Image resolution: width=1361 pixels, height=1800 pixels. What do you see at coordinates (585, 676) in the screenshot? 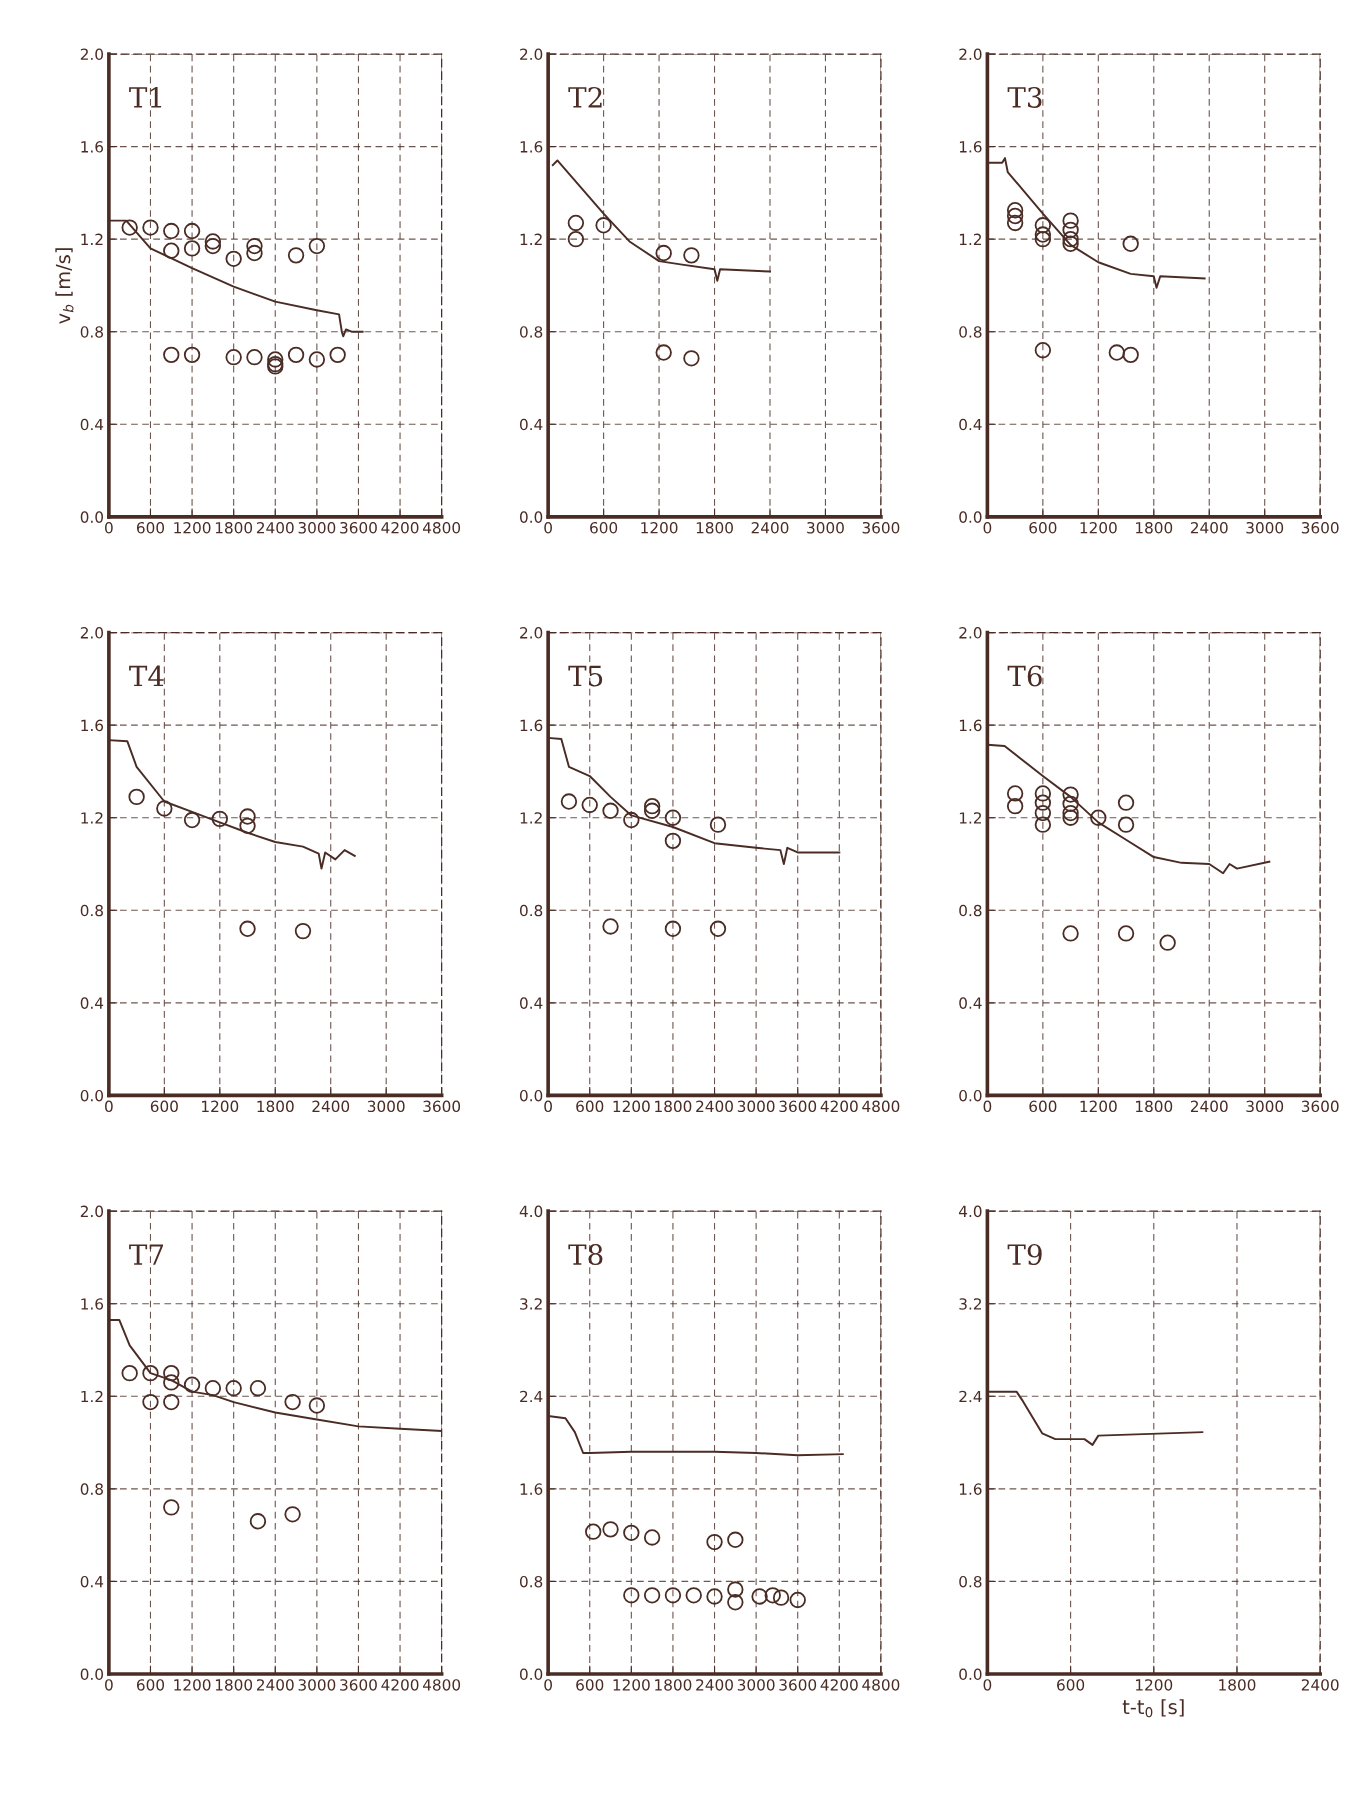
I see `text: T5` at bounding box center [585, 676].